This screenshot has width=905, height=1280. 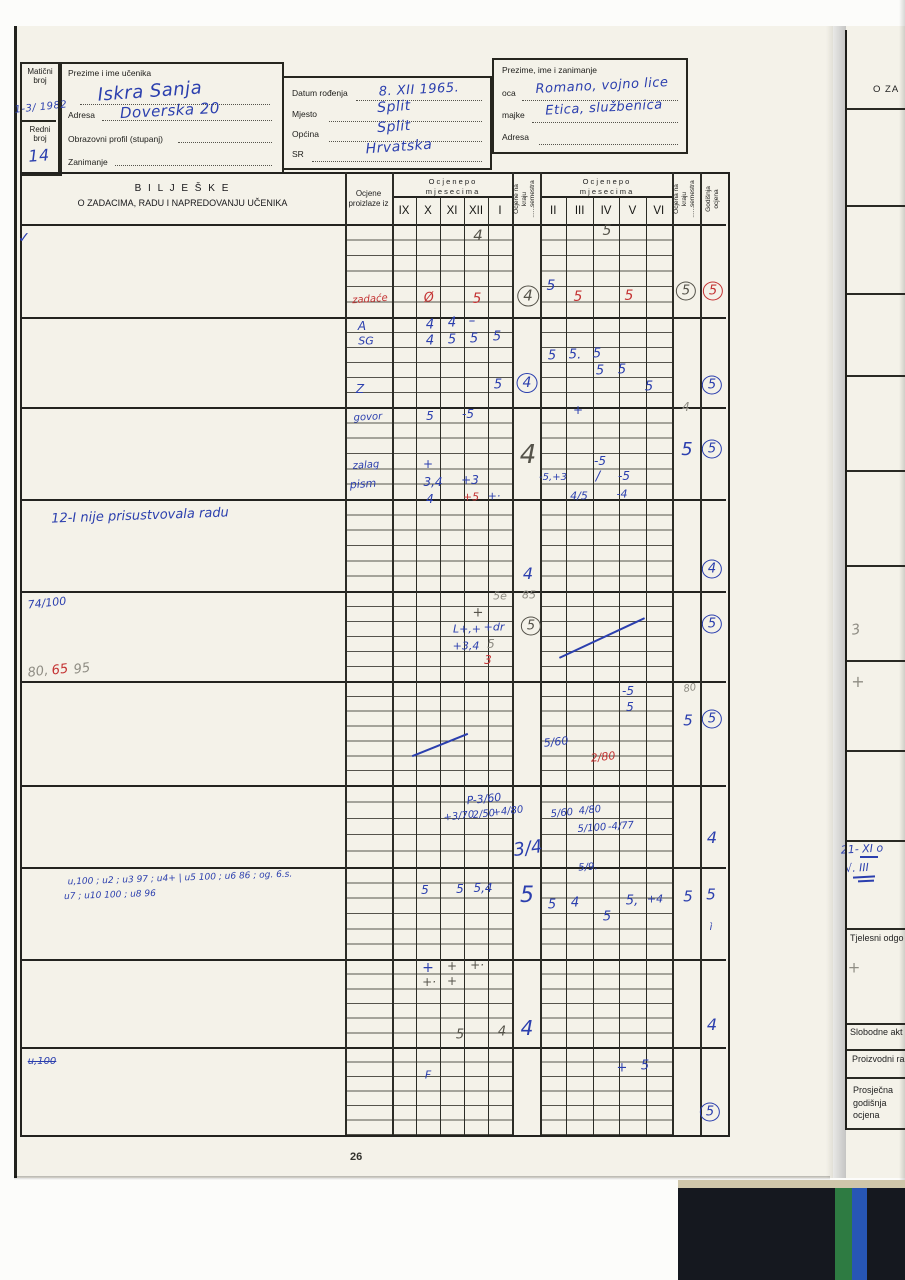 What do you see at coordinates (466, 646) in the screenshot?
I see `handwritten-mark: +3,4` at bounding box center [466, 646].